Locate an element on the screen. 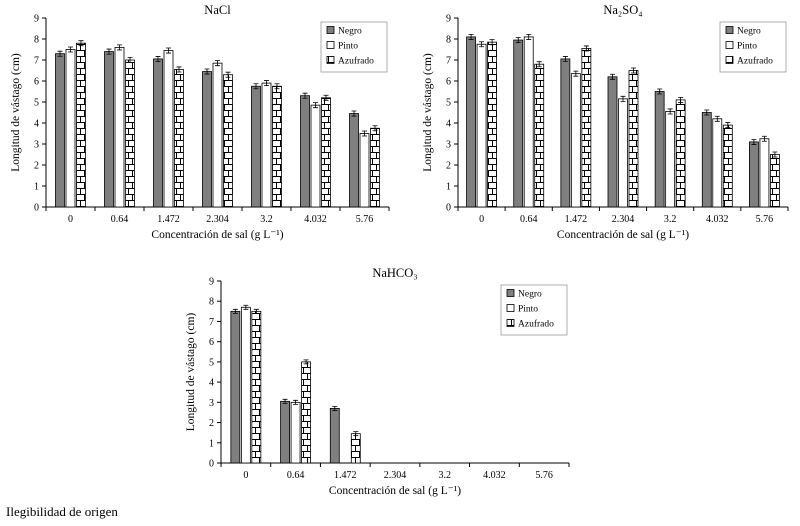  x-tick-label: 0.64 is located at coordinates (296, 475).